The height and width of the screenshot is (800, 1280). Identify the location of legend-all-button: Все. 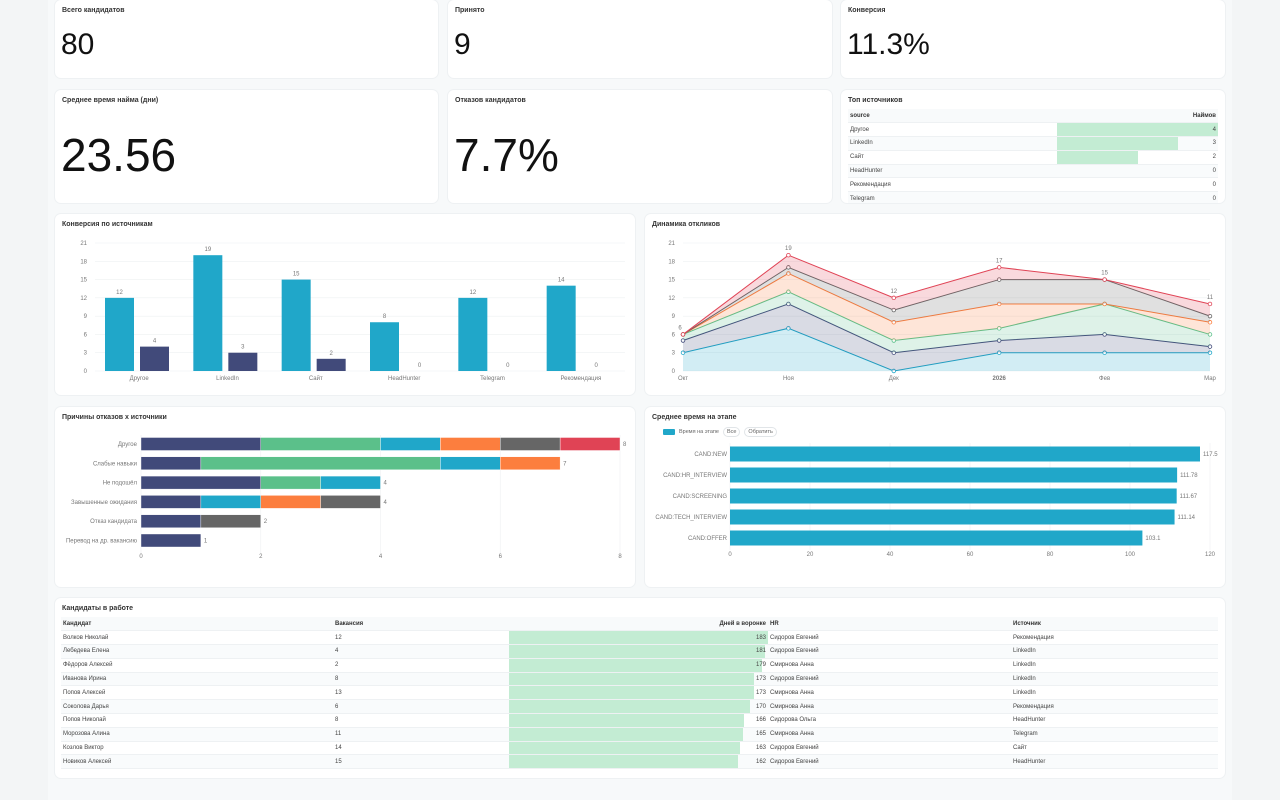
(731, 432).